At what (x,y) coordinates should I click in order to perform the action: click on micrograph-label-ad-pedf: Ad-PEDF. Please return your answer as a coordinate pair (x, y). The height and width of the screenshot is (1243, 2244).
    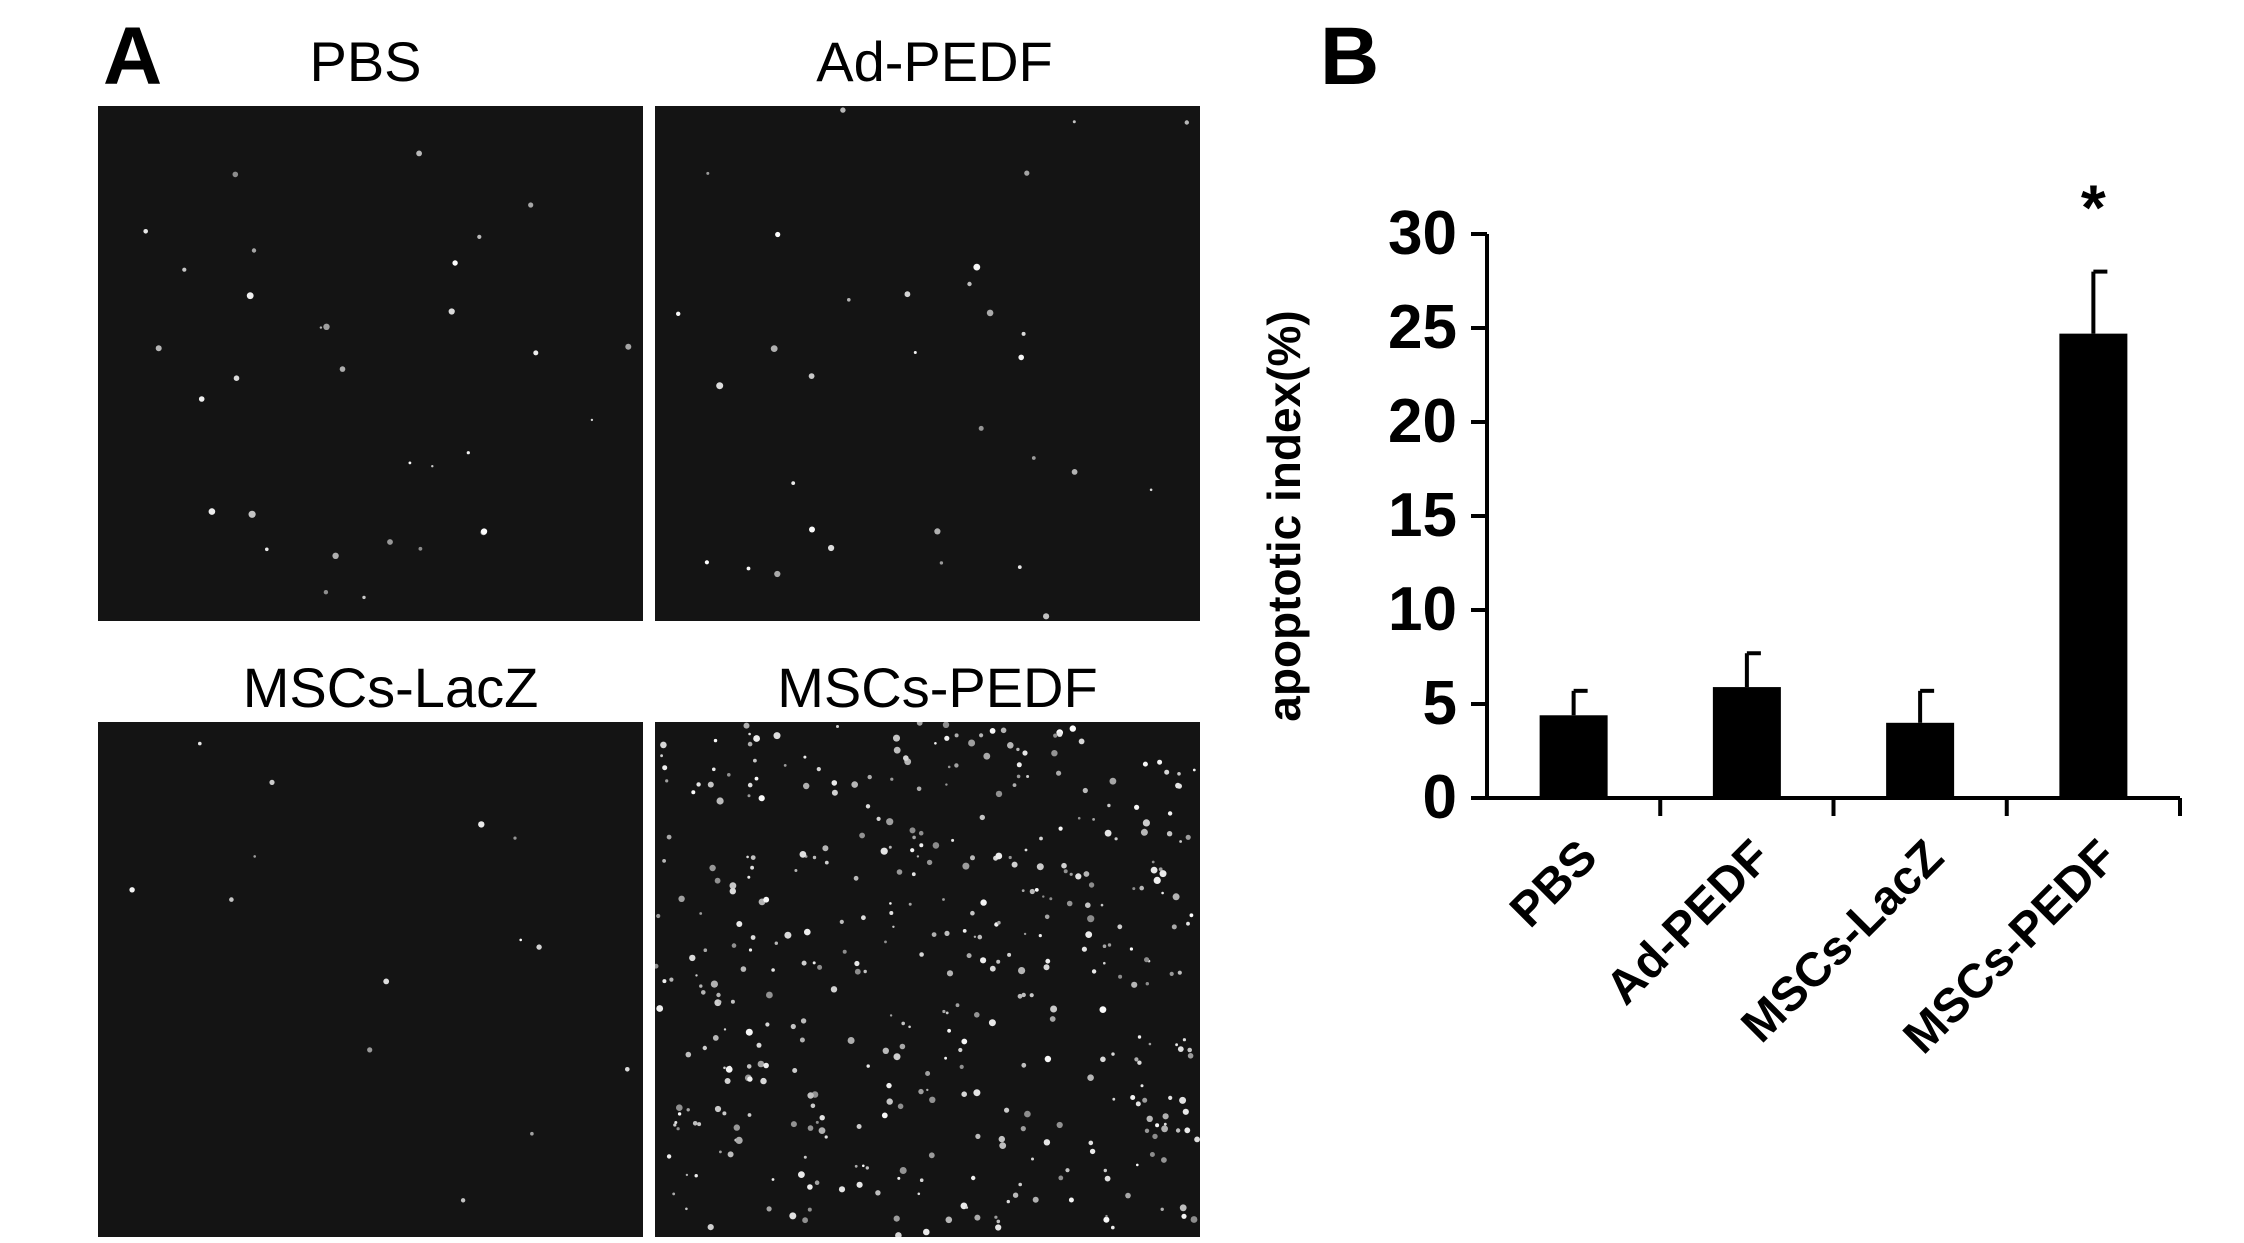
    Looking at the image, I should click on (934, 61).